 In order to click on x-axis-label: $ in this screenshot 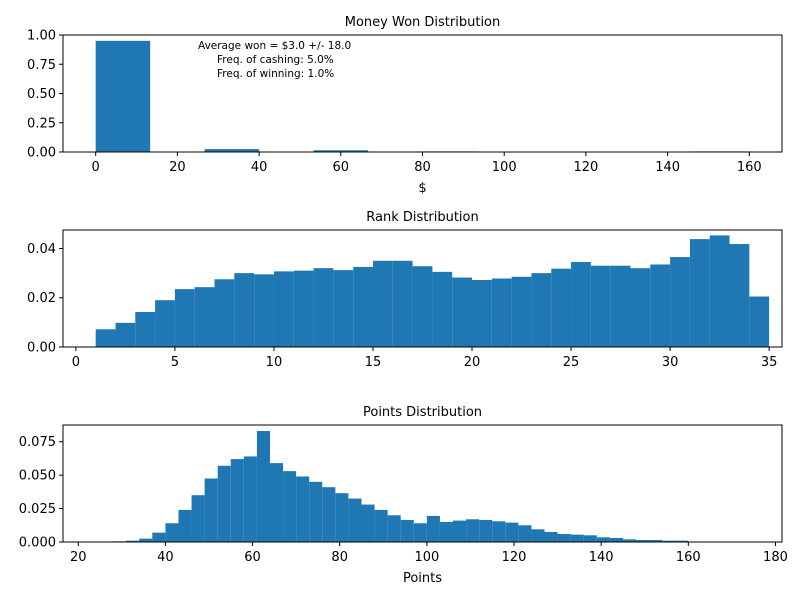, I will do `click(422, 188)`.